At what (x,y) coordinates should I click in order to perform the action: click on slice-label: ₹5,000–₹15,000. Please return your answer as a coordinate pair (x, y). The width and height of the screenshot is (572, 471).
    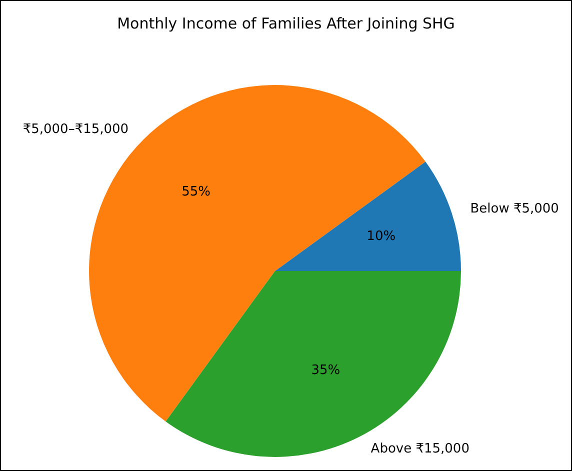
    Looking at the image, I should click on (75, 130).